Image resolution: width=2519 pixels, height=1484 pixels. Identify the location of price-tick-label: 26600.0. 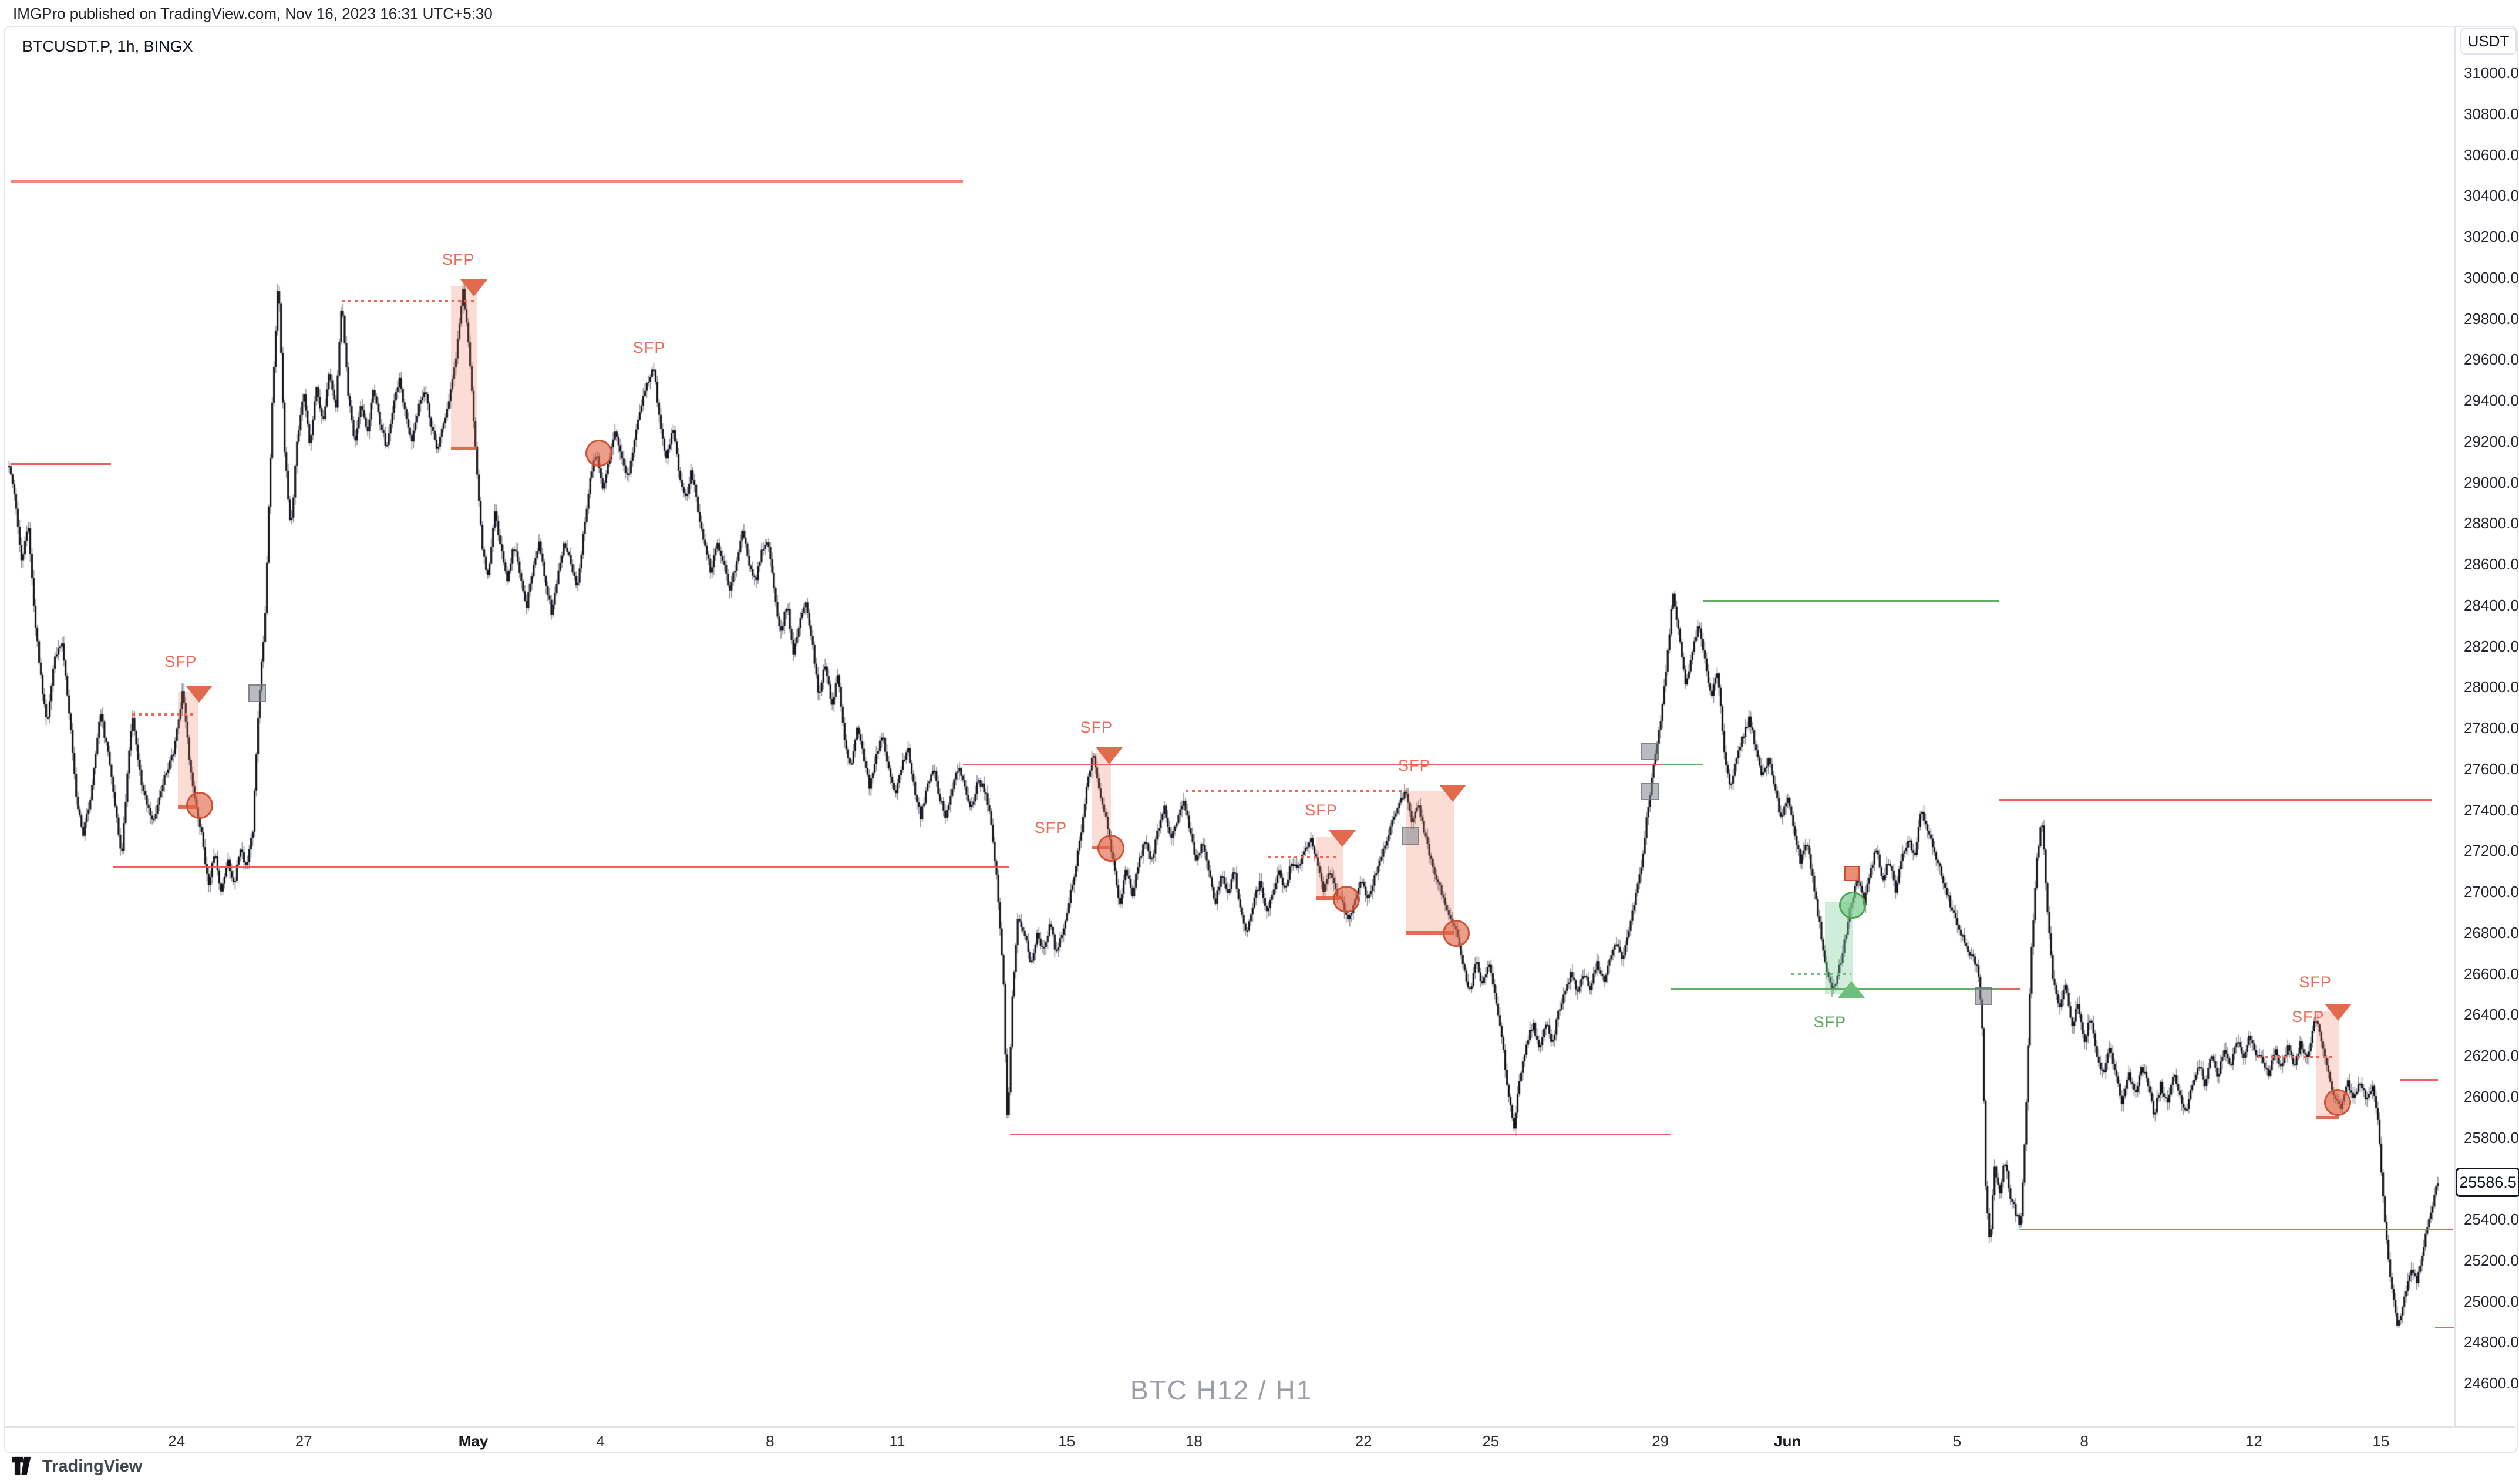
(2491, 973).